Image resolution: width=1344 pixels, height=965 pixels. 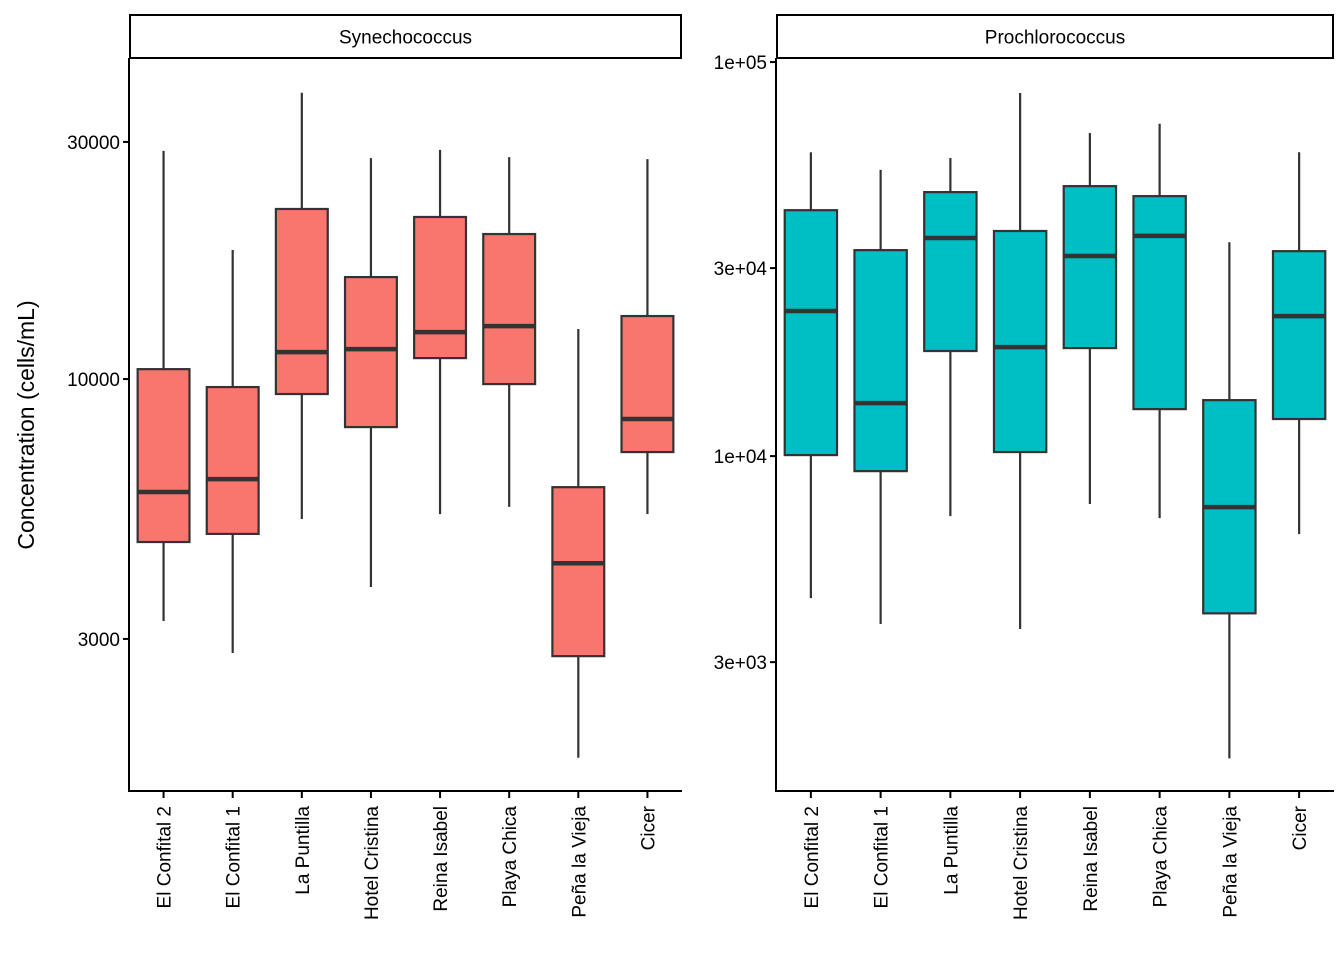 I want to click on y-tick-label: 10000, so click(x=93, y=380).